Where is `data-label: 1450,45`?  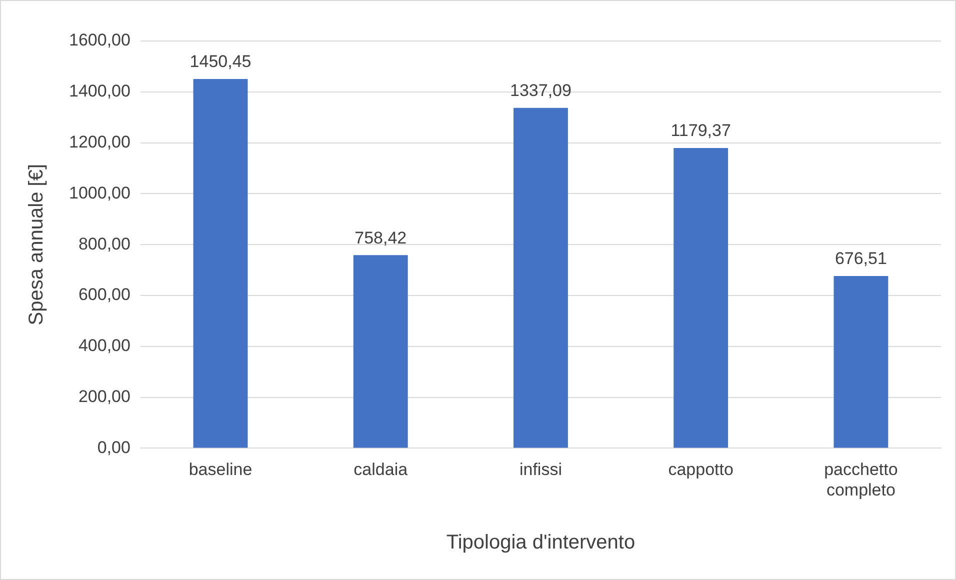
data-label: 1450,45 is located at coordinates (221, 62).